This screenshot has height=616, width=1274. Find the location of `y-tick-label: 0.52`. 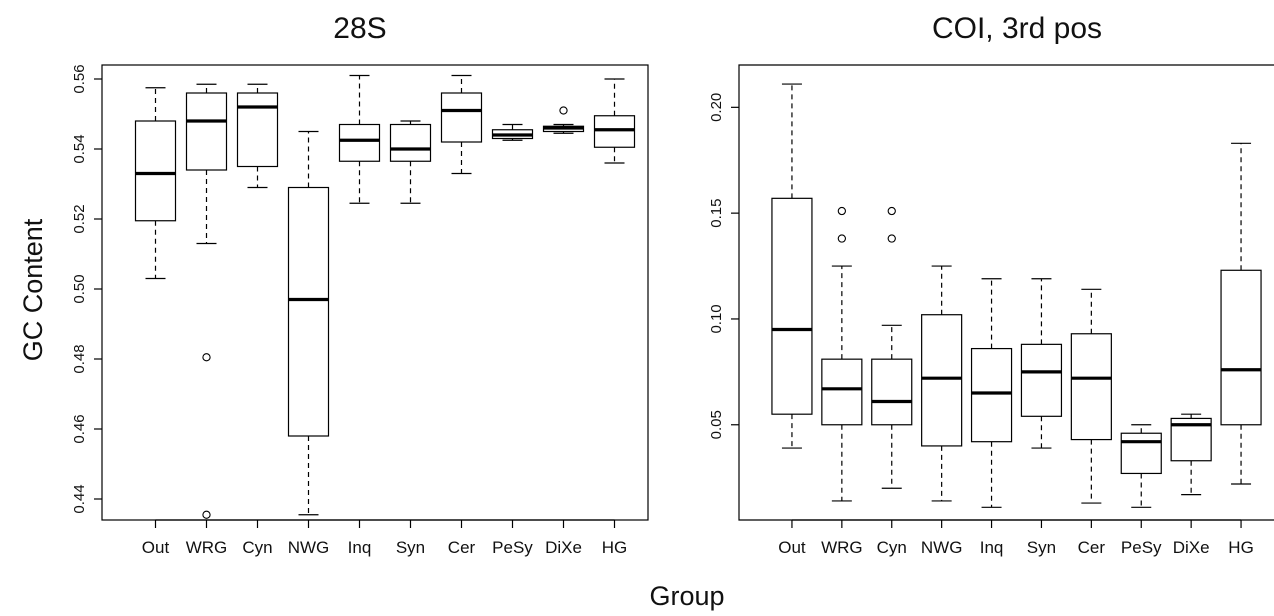

y-tick-label: 0.52 is located at coordinates (79, 218).